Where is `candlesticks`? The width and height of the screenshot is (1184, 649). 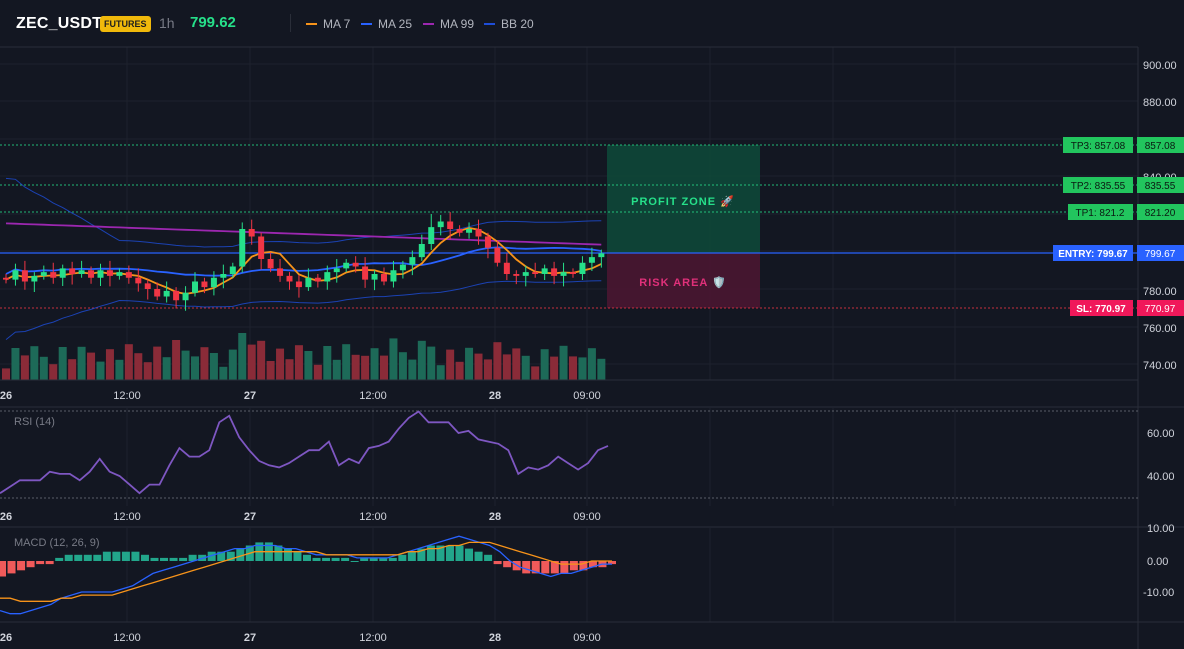 candlesticks is located at coordinates (304, 261).